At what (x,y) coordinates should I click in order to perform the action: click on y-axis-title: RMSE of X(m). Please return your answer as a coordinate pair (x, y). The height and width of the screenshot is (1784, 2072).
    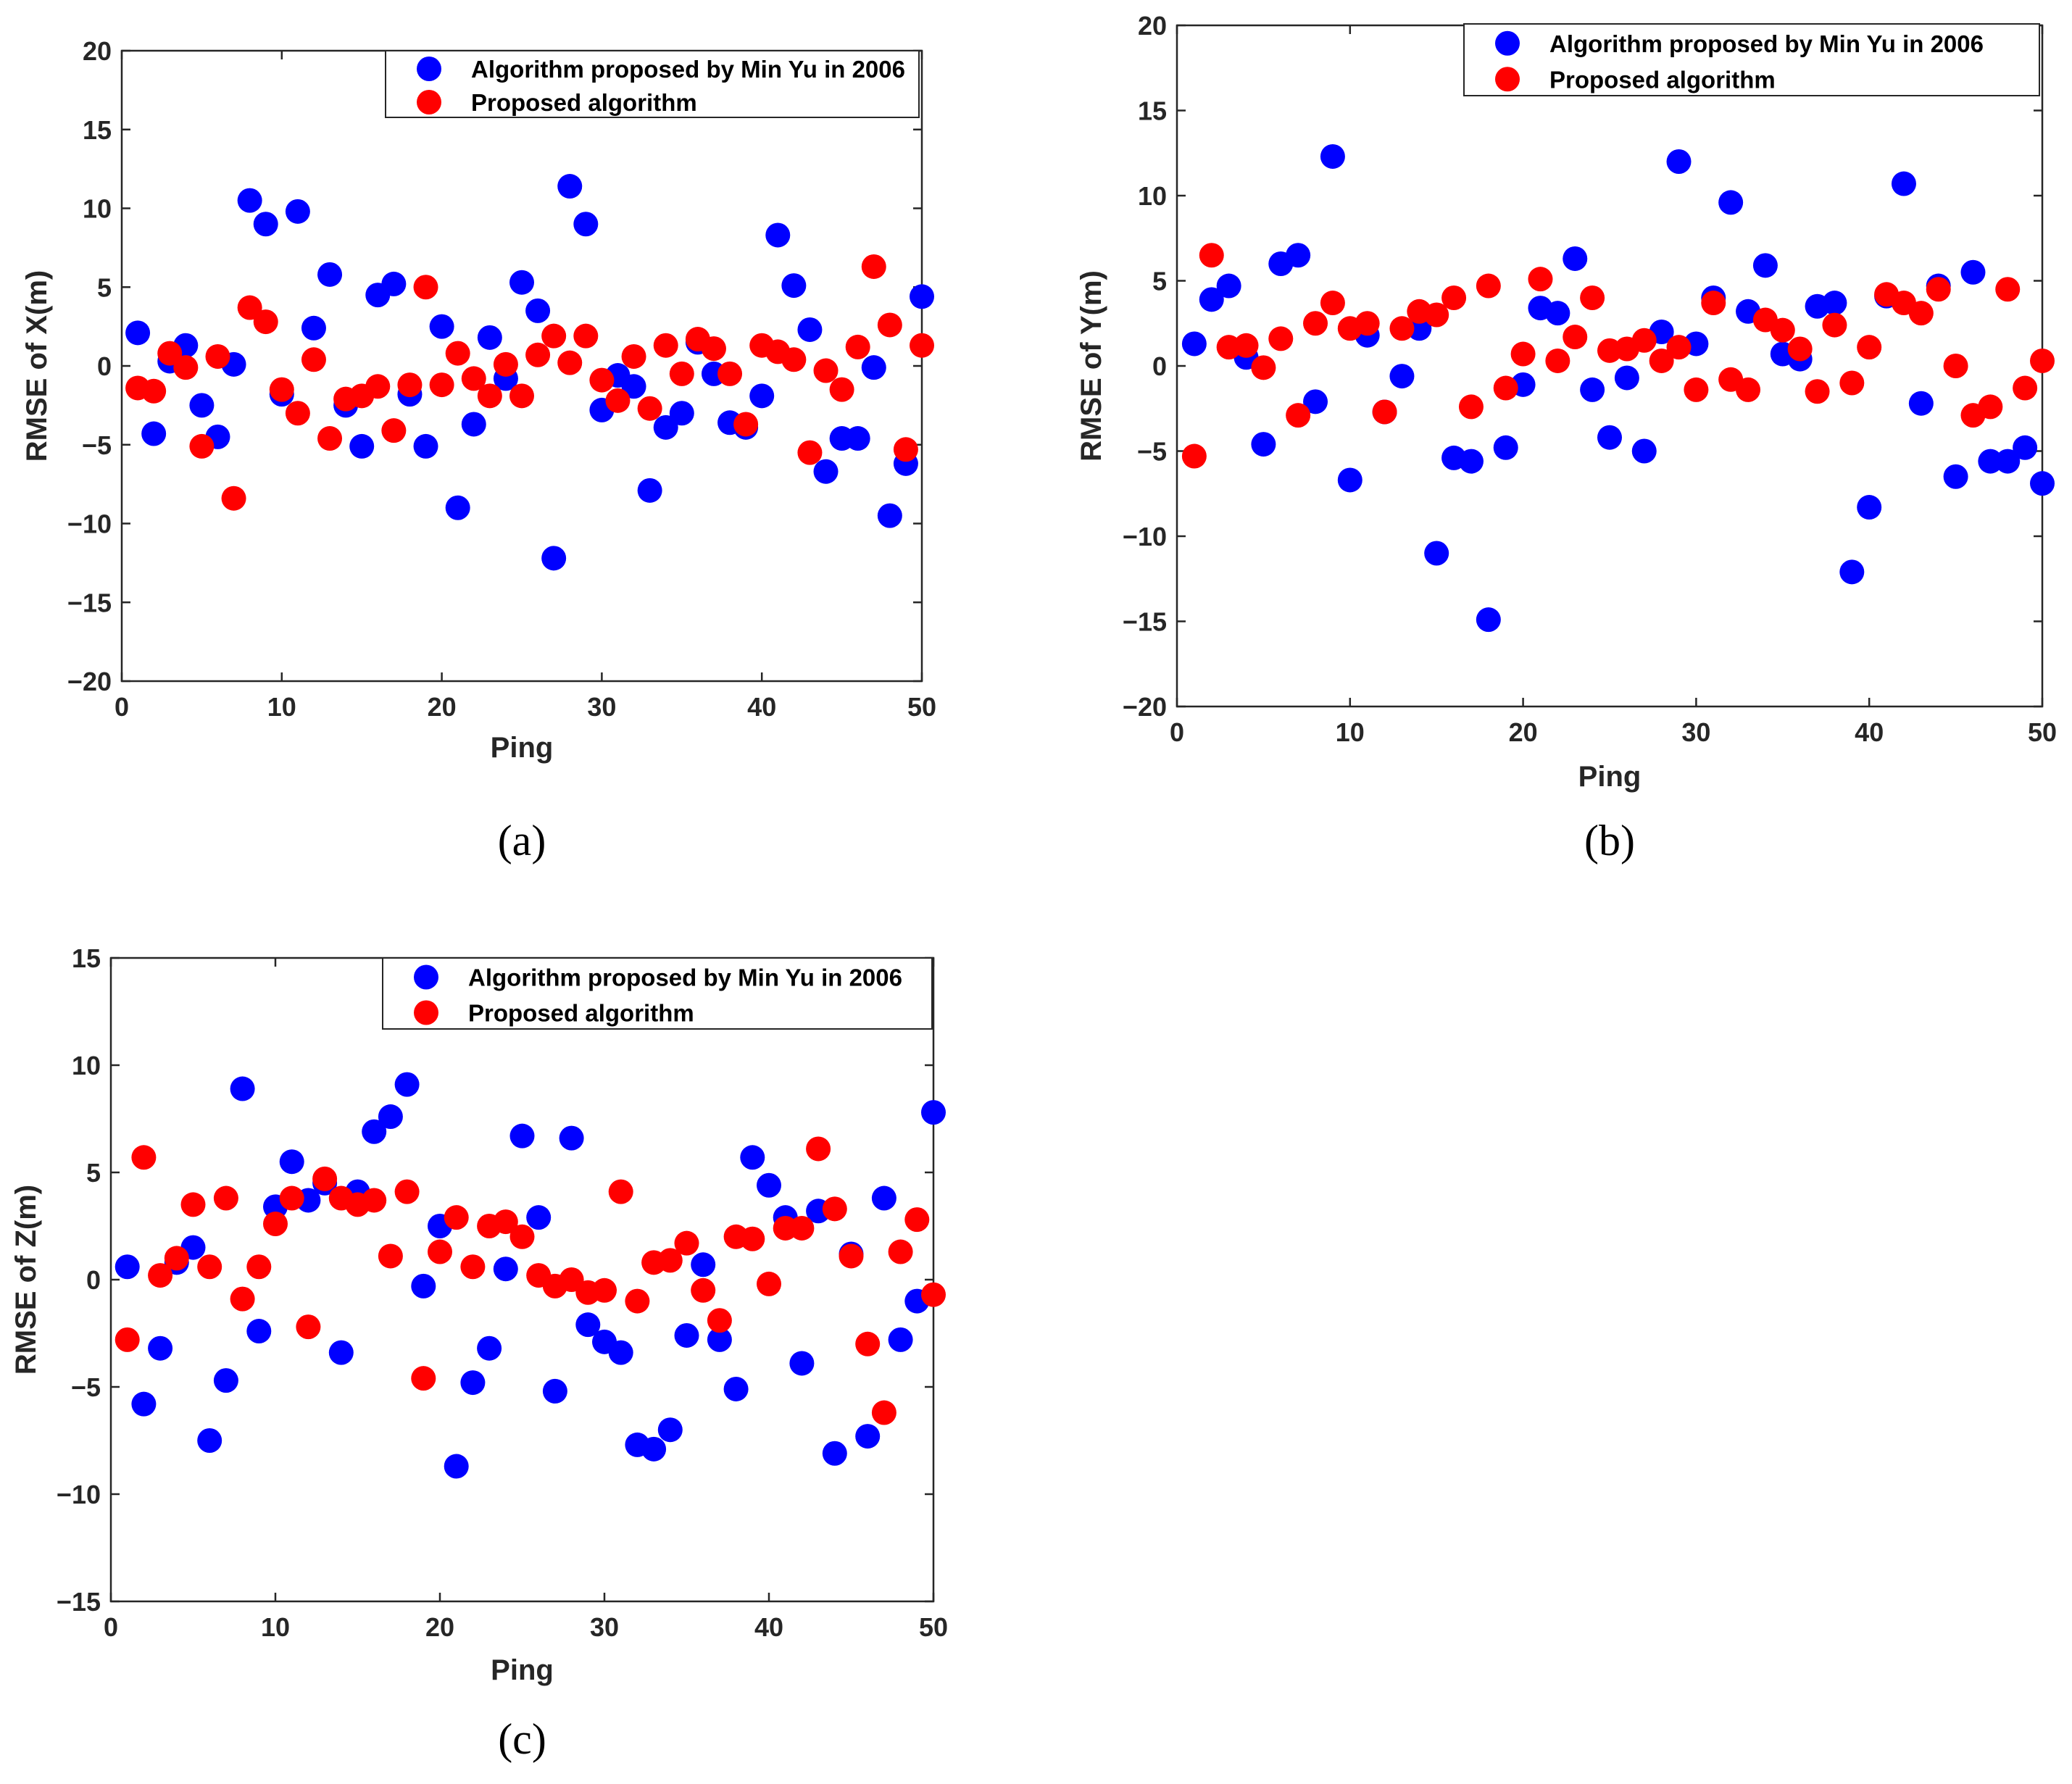
    Looking at the image, I should click on (37, 366).